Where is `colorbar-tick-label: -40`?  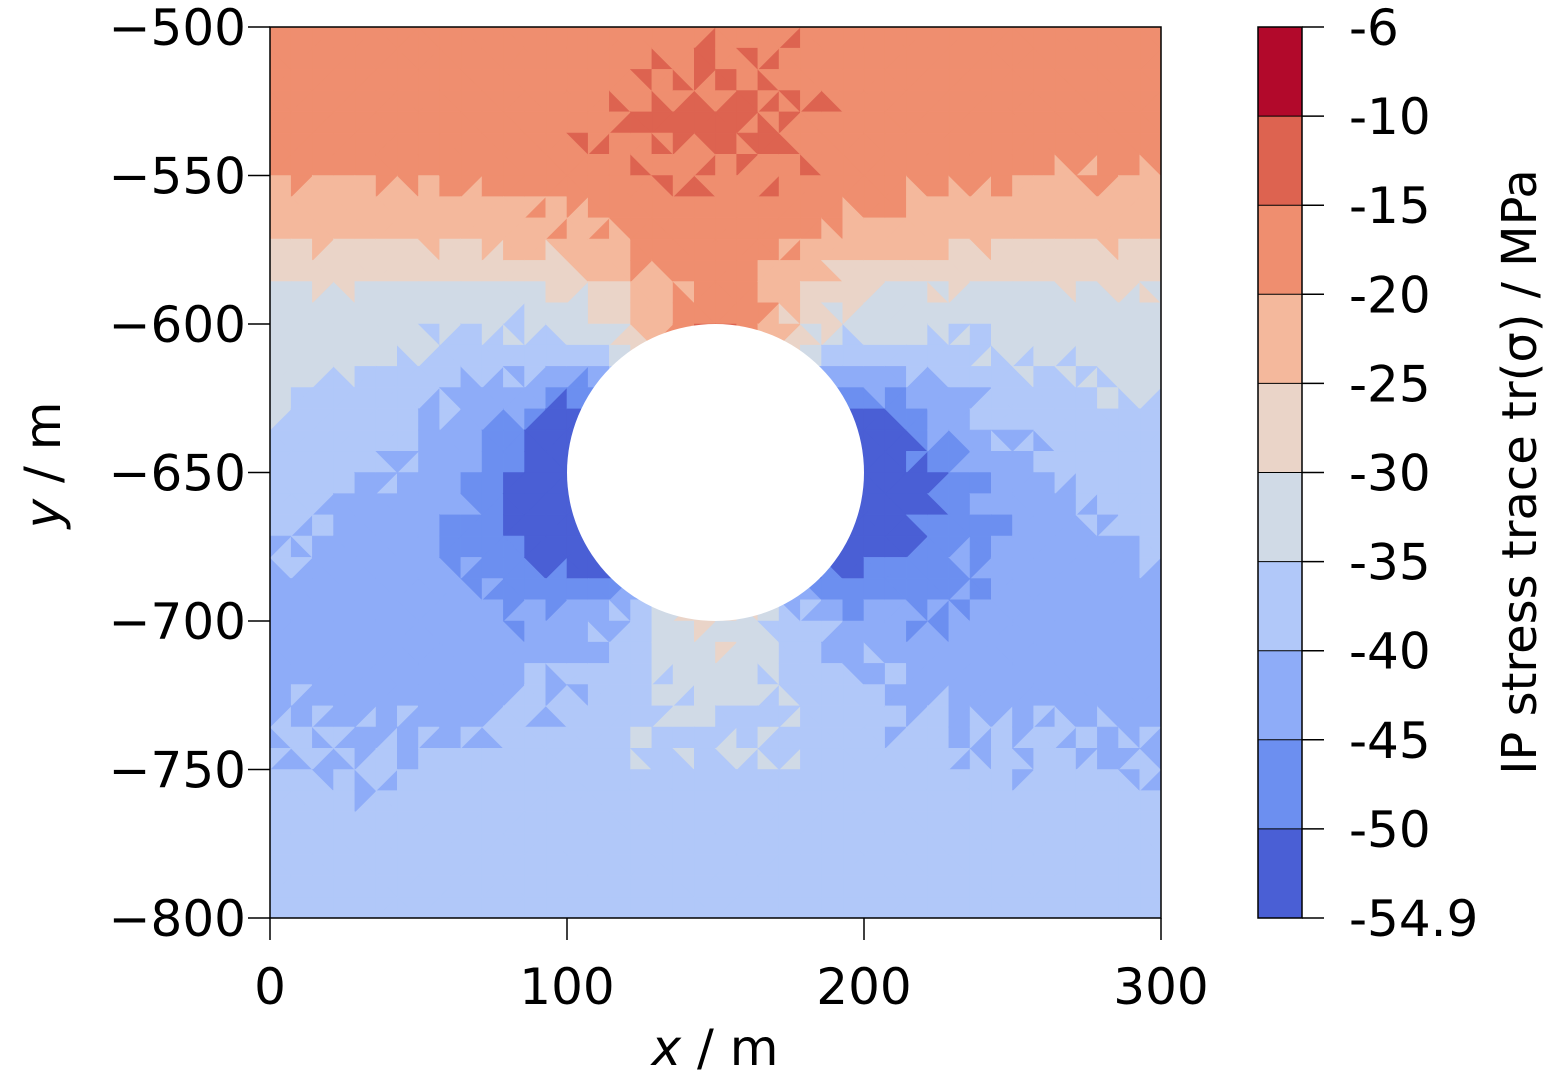 colorbar-tick-label: -40 is located at coordinates (1390, 652).